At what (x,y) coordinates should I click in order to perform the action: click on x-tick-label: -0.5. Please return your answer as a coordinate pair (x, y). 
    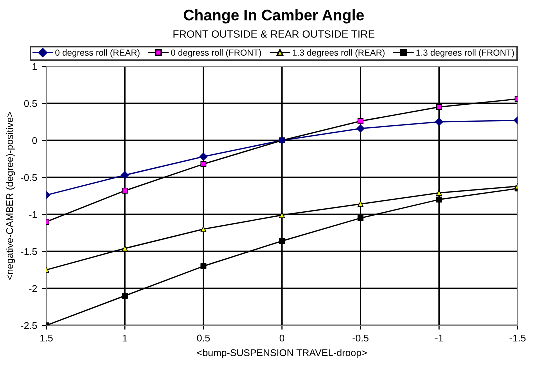
    Looking at the image, I should click on (360, 338).